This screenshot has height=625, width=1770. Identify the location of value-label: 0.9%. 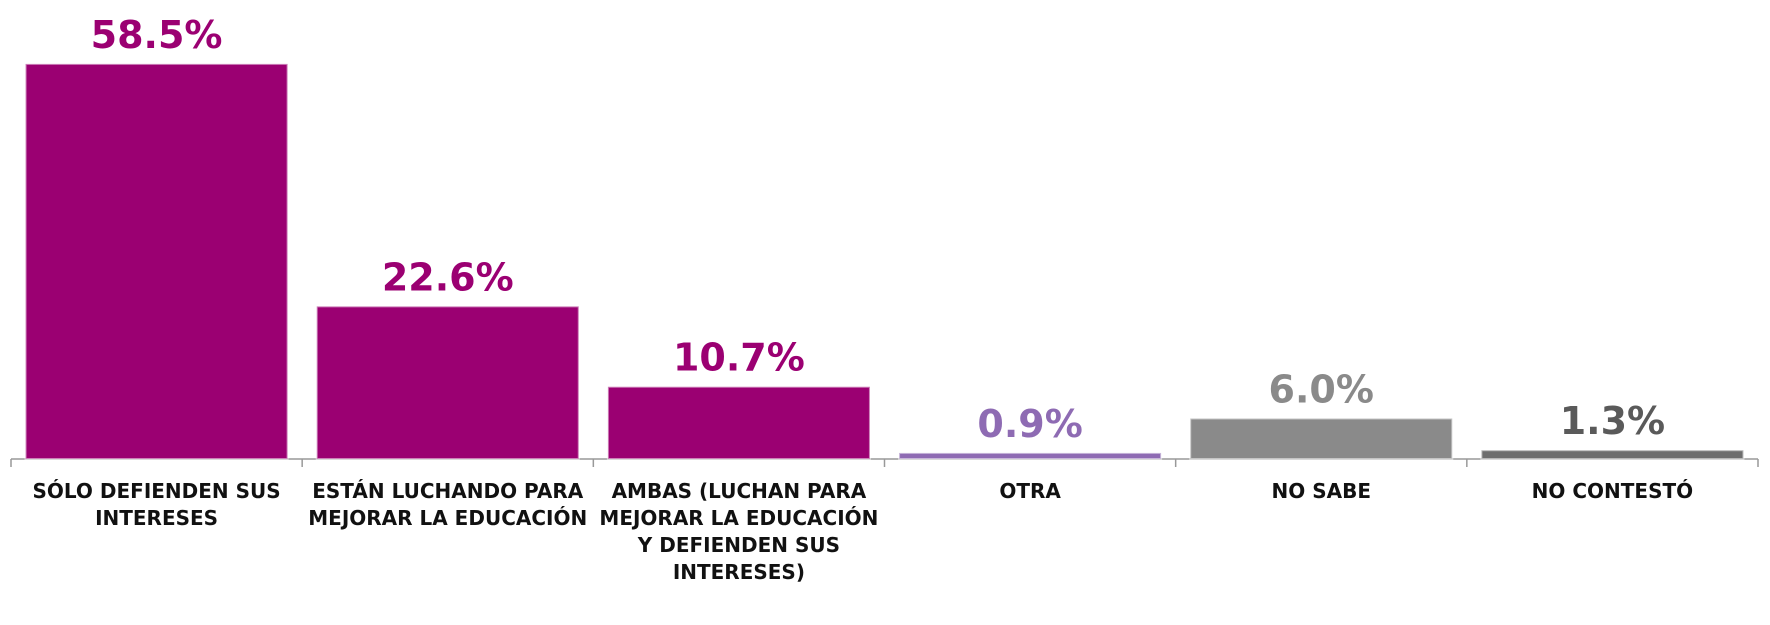
(1029, 424).